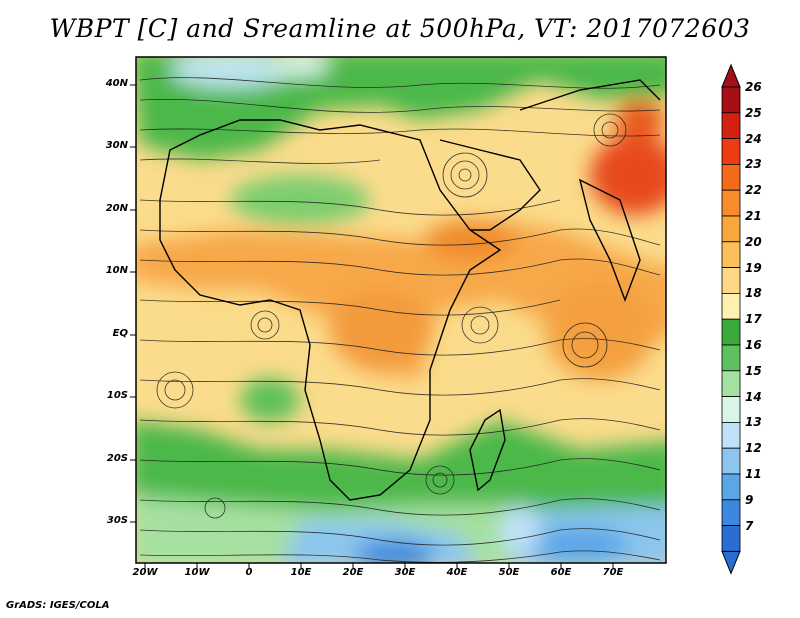 The height and width of the screenshot is (618, 800). I want to click on lon-label: 10E, so click(301, 572).